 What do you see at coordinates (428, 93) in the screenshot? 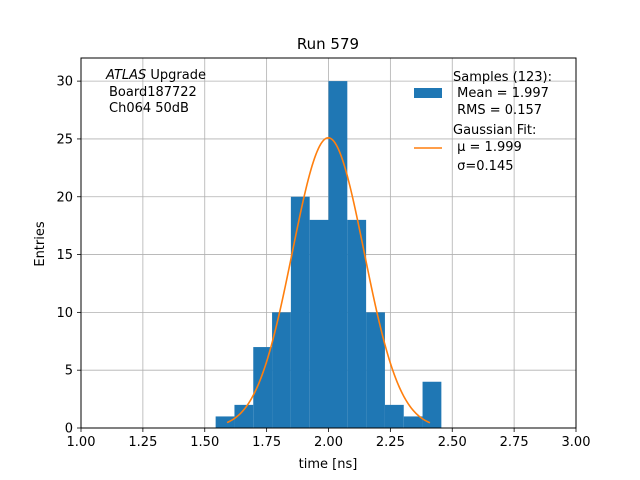
I see `legend-samples-swatch` at bounding box center [428, 93].